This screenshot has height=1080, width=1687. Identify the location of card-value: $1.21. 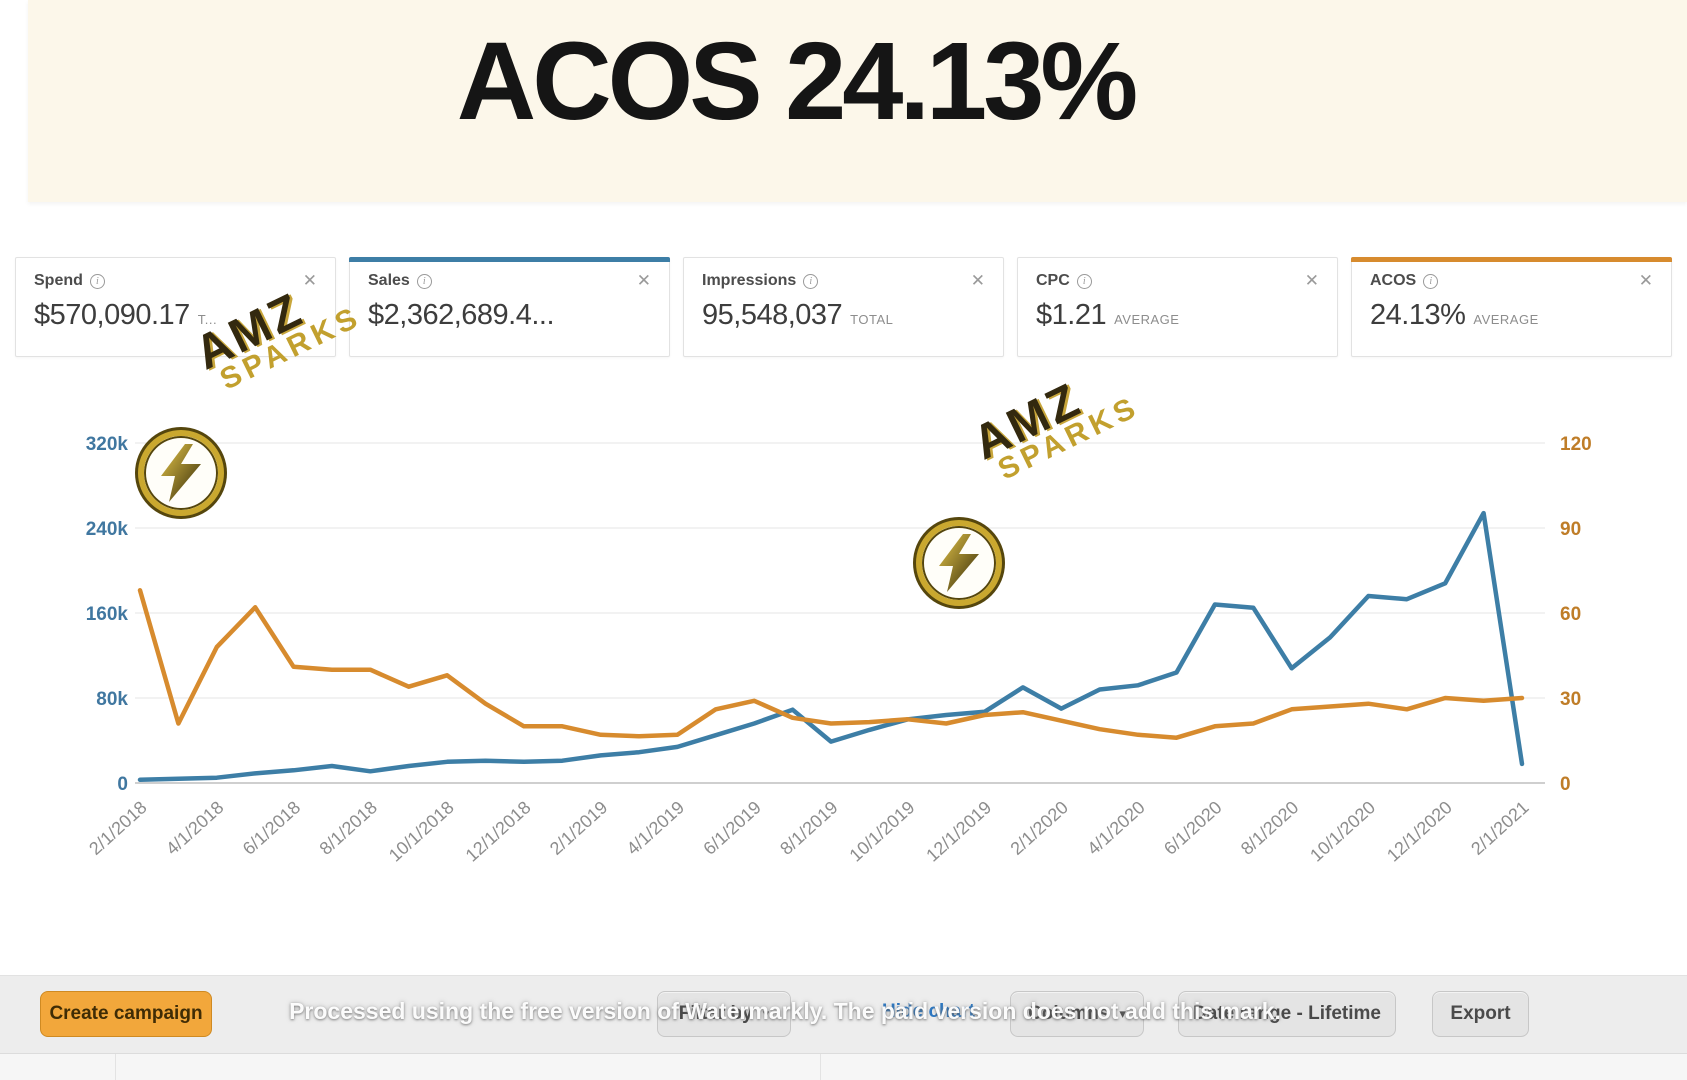
(1071, 315).